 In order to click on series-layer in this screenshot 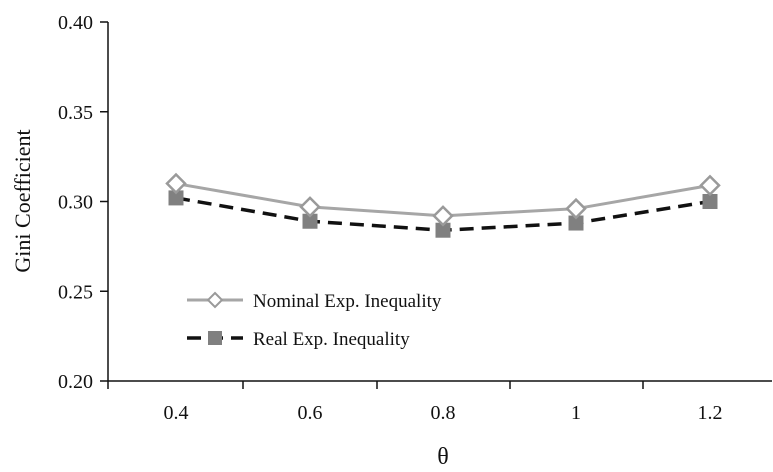, I will do `click(443, 205)`.